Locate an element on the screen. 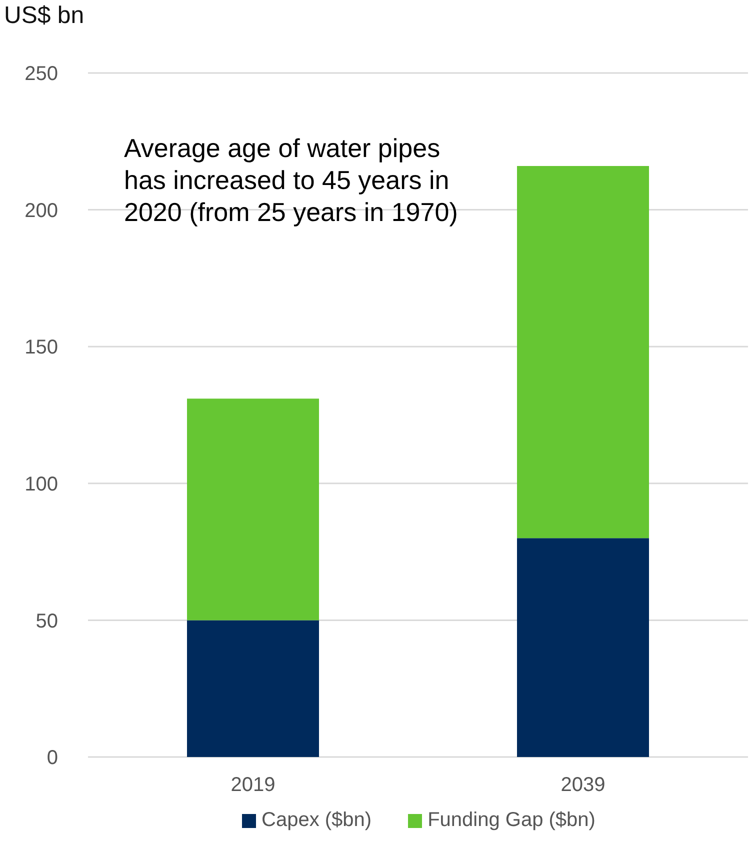 This screenshot has width=749, height=866. x-tick-label: 2039 is located at coordinates (583, 785).